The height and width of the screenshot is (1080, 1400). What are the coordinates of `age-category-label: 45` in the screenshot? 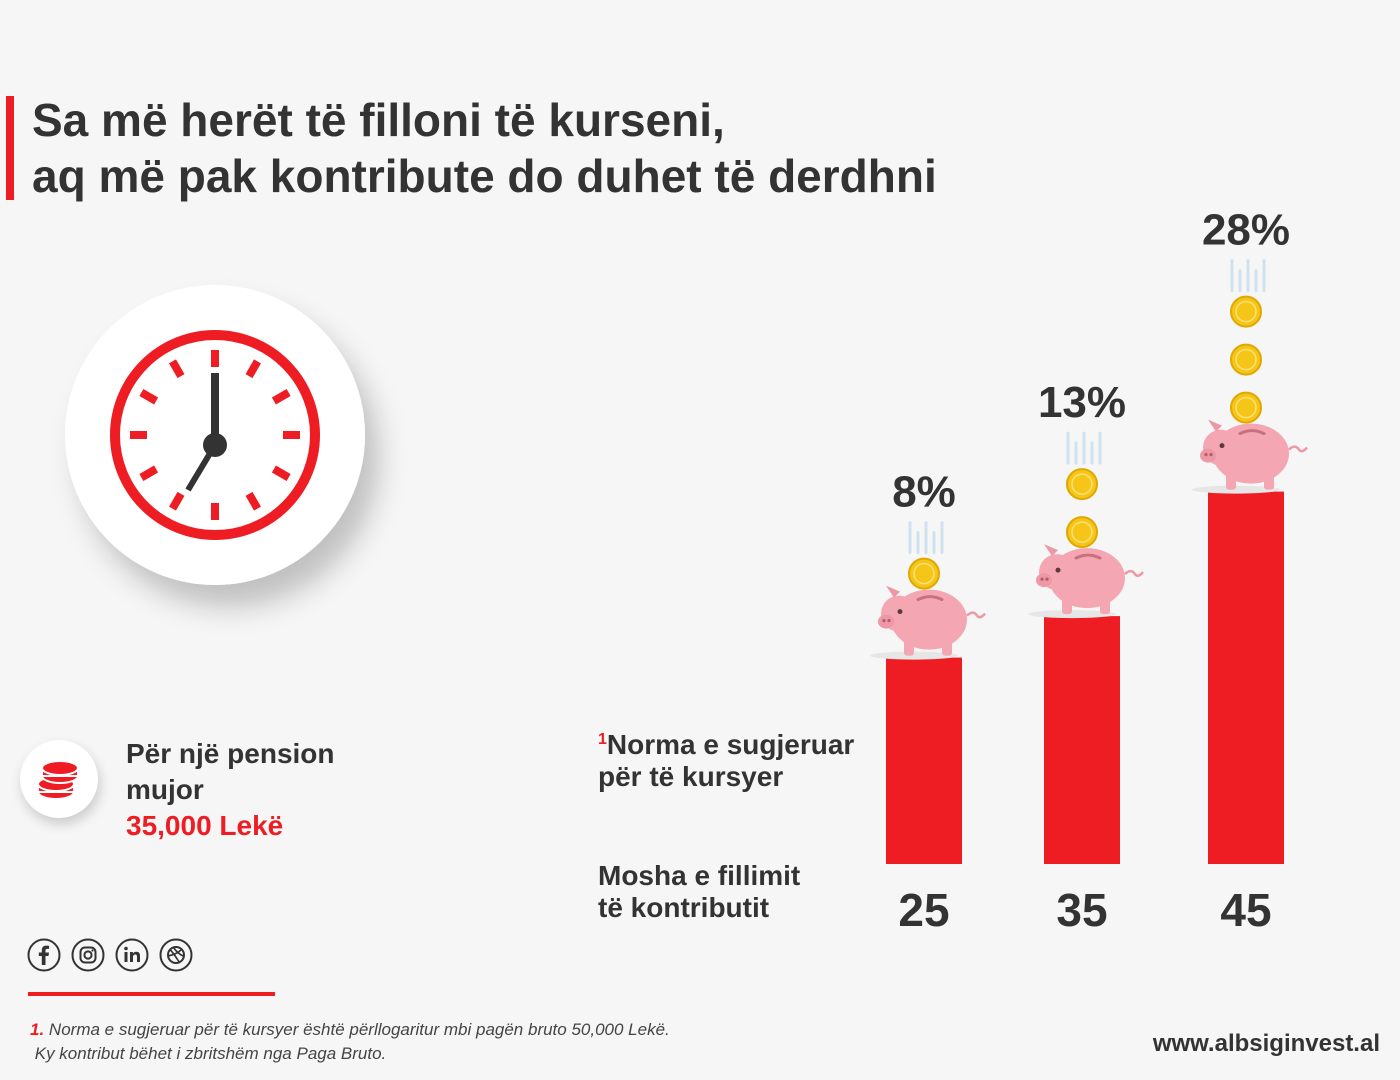 It's located at (1245, 910).